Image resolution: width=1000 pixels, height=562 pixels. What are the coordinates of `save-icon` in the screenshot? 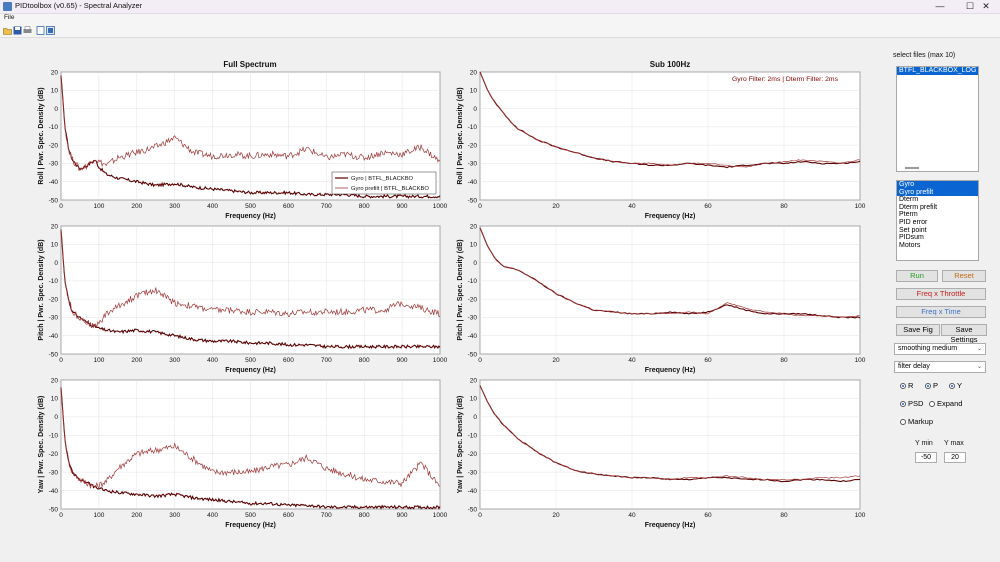 It's located at (17, 30).